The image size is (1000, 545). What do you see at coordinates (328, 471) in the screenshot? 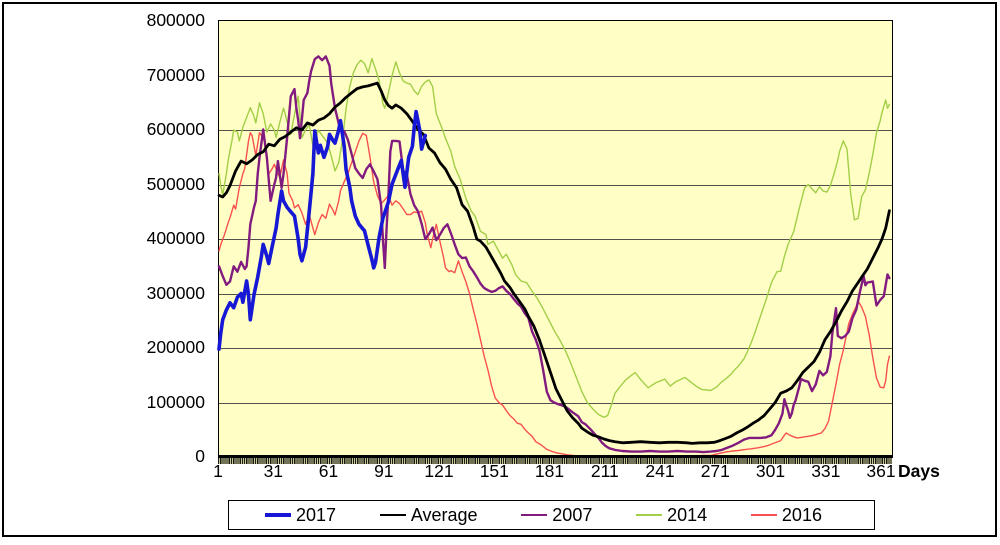
I see `x-tick-label-61: 61` at bounding box center [328, 471].